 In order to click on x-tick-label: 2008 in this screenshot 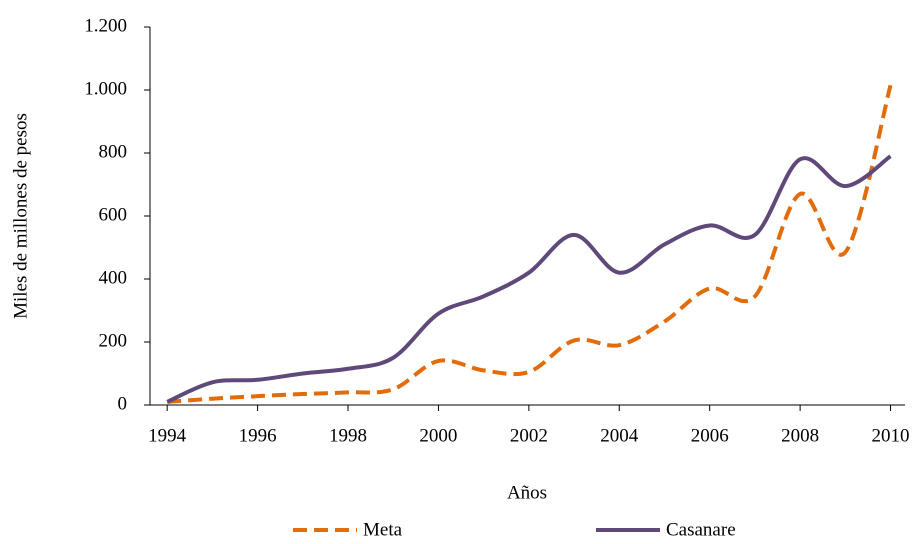, I will do `click(800, 435)`.